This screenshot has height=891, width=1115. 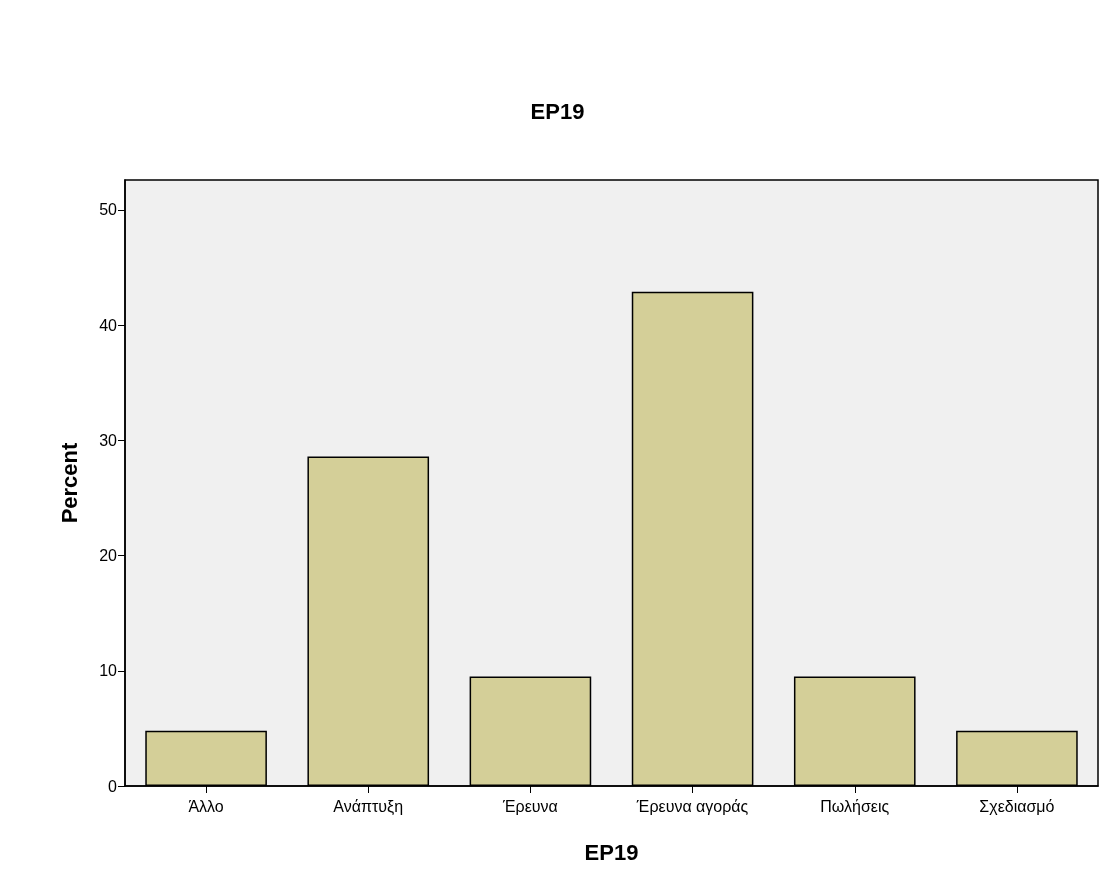 What do you see at coordinates (855, 806) in the screenshot?
I see `x-tick-label: Πωλήσεις` at bounding box center [855, 806].